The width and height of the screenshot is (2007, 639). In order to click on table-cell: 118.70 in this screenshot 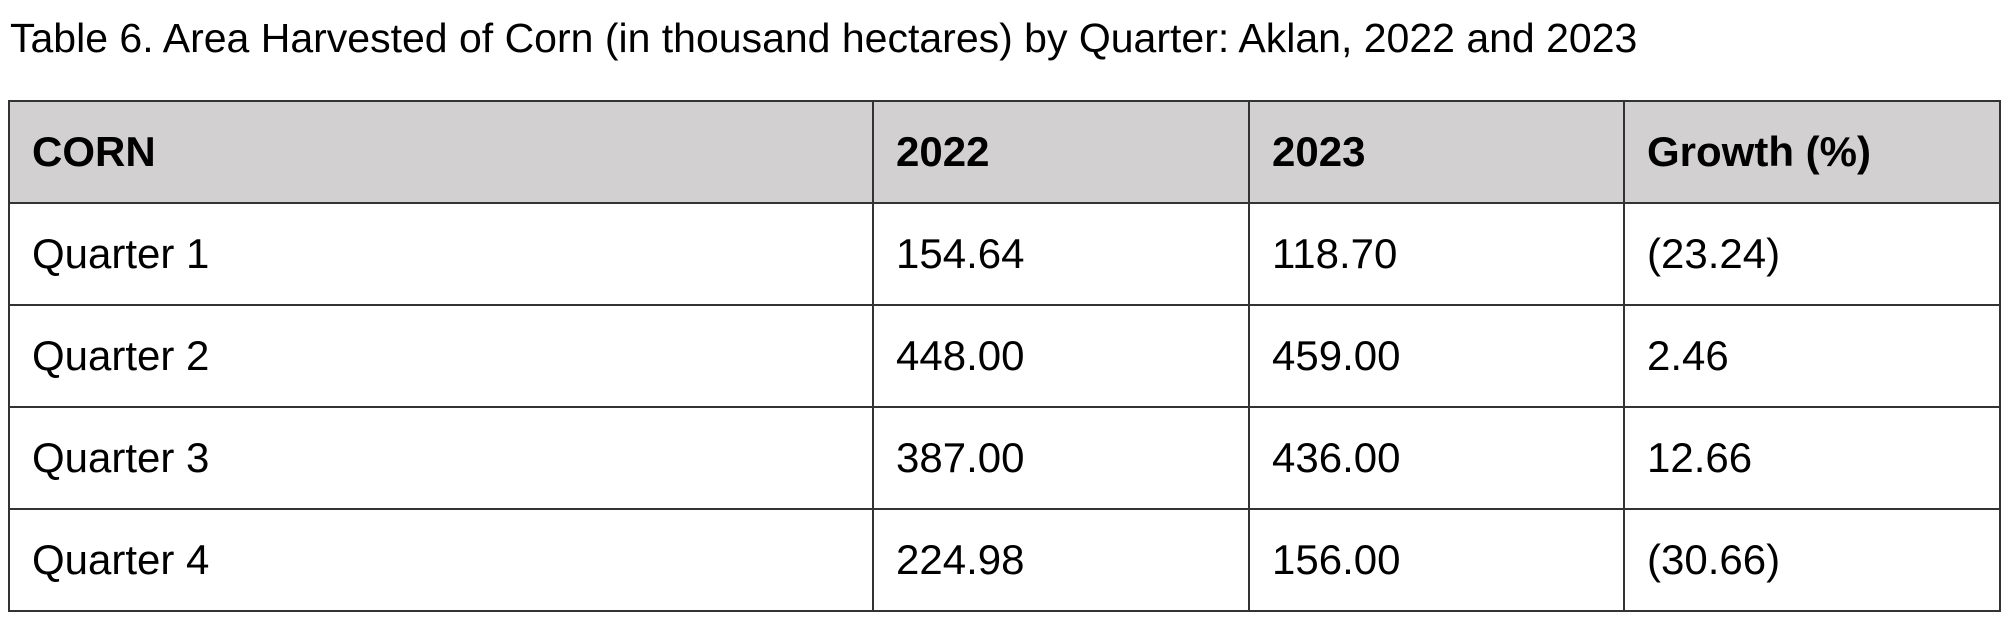, I will do `click(1436, 254)`.